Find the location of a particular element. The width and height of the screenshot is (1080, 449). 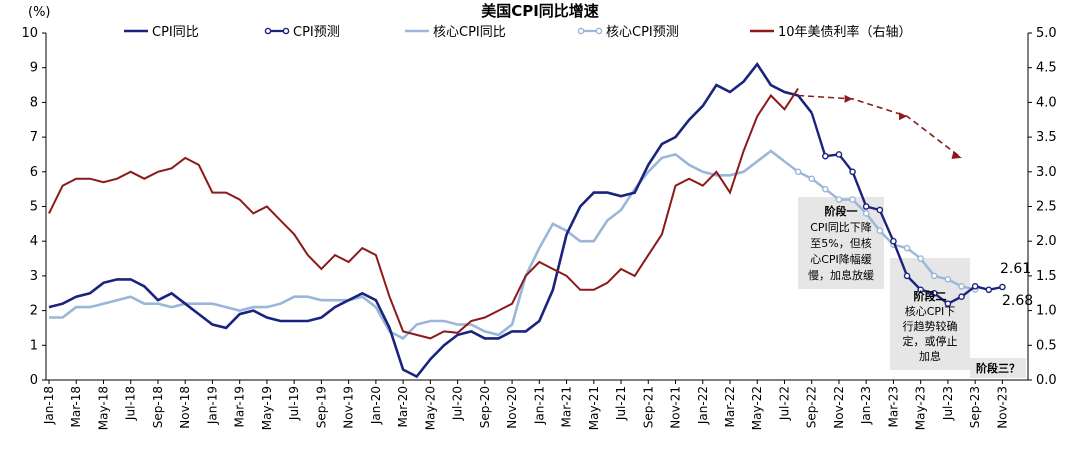

x-tick-label: May-23 is located at coordinates (921, 408).